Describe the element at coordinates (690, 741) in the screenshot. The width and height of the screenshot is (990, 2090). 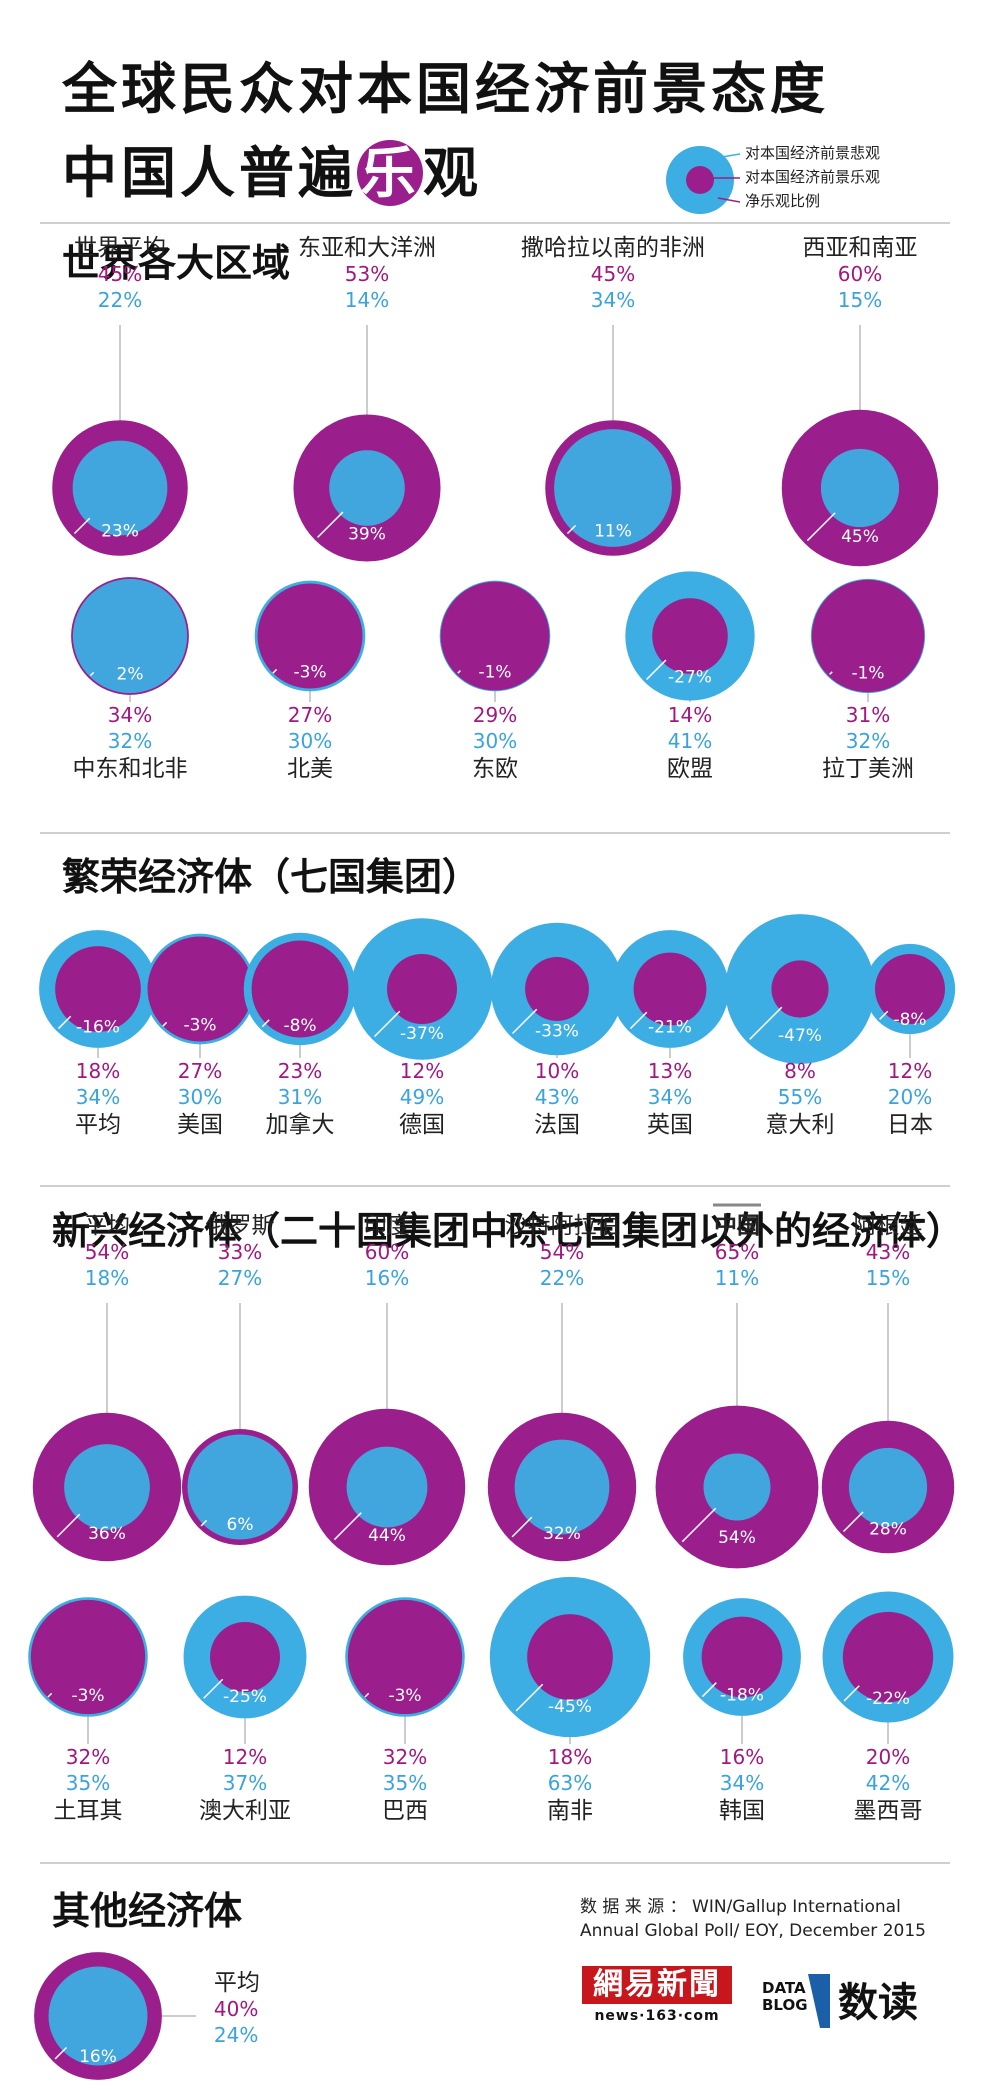
I see `pessimistic-value: 41%` at that location.